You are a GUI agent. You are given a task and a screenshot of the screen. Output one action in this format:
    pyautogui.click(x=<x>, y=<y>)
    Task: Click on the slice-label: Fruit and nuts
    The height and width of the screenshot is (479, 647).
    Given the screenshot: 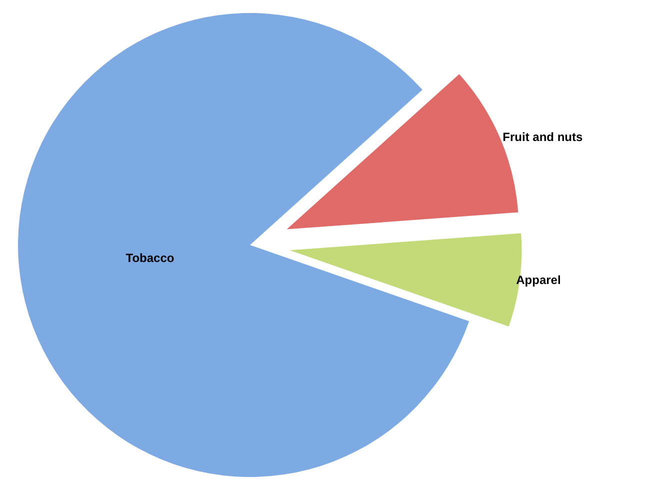 What is the action you would take?
    pyautogui.click(x=542, y=137)
    